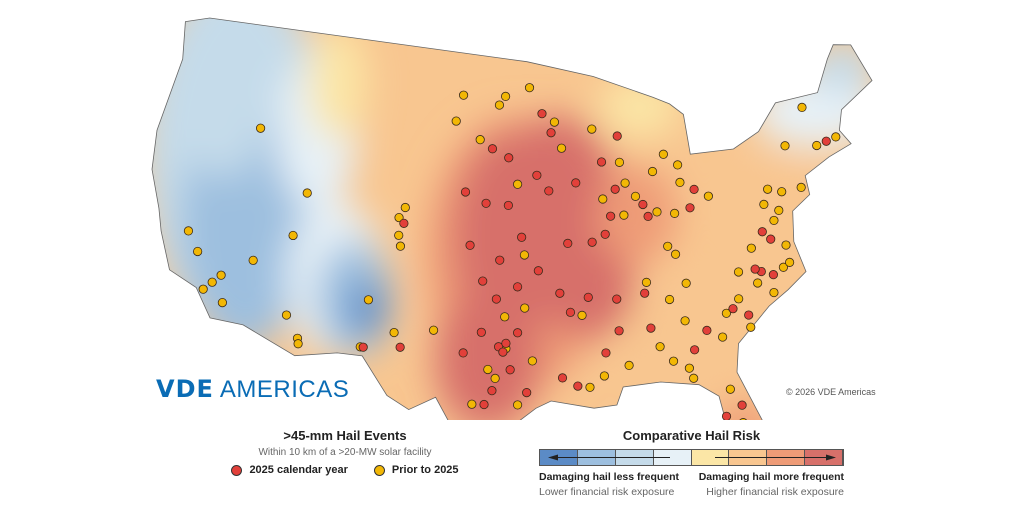  I want to click on lower-risk-label: Lower financial risk exposure, so click(607, 492).